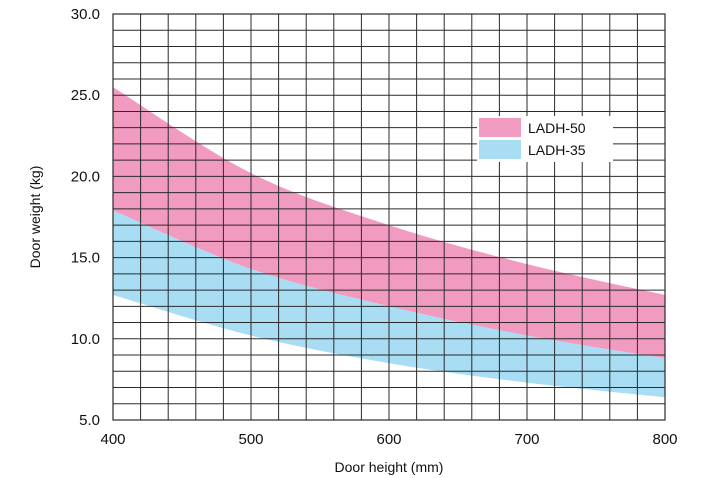  What do you see at coordinates (250, 439) in the screenshot?
I see `x-tick-label: 500` at bounding box center [250, 439].